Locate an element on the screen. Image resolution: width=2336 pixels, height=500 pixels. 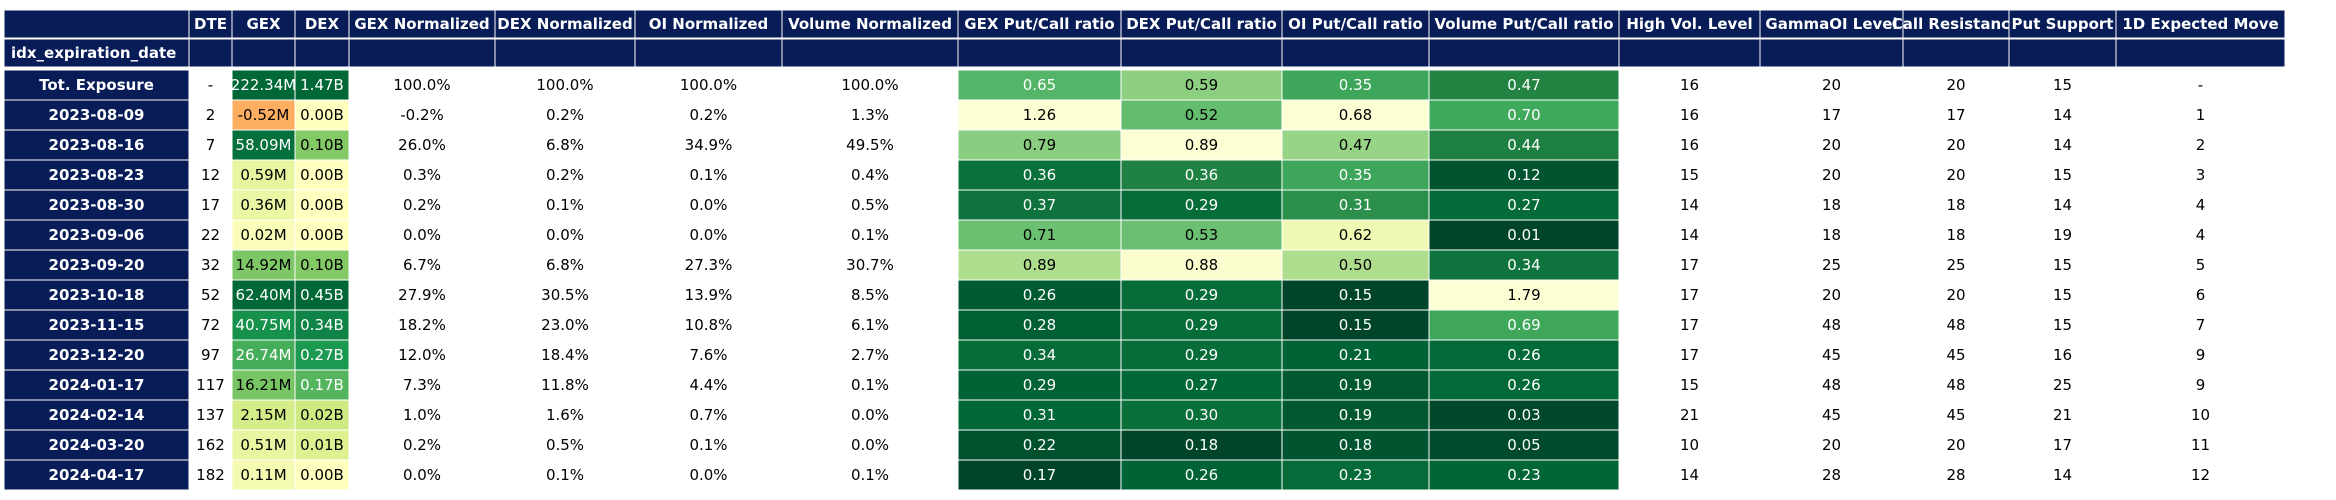
cell-oi-put-call-ratio: 0.35 is located at coordinates (1355, 85).